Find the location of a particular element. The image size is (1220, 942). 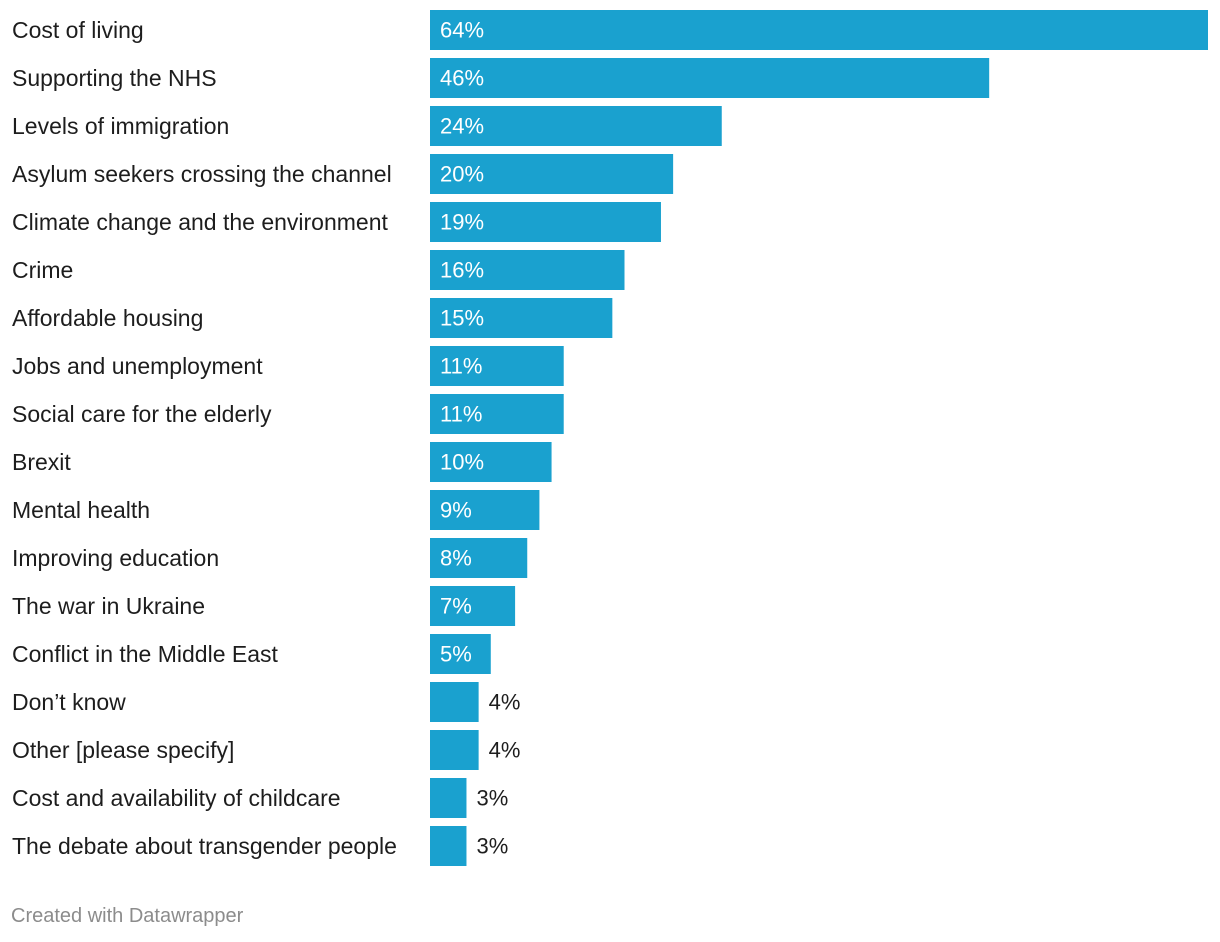

bar-row-the-war-in-ukraine: The war in Ukraine 7% is located at coordinates (264, 606).